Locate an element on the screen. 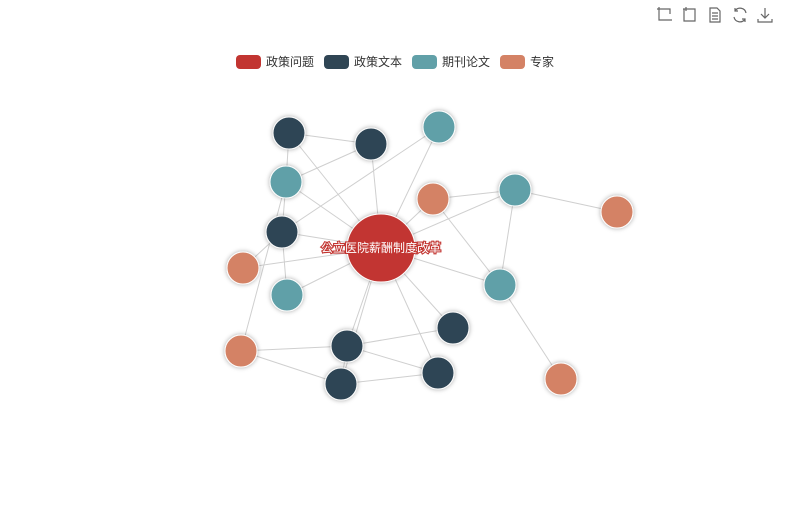  graph-node-label: 公立医院薪酬制度改革 is located at coordinates (381, 247).